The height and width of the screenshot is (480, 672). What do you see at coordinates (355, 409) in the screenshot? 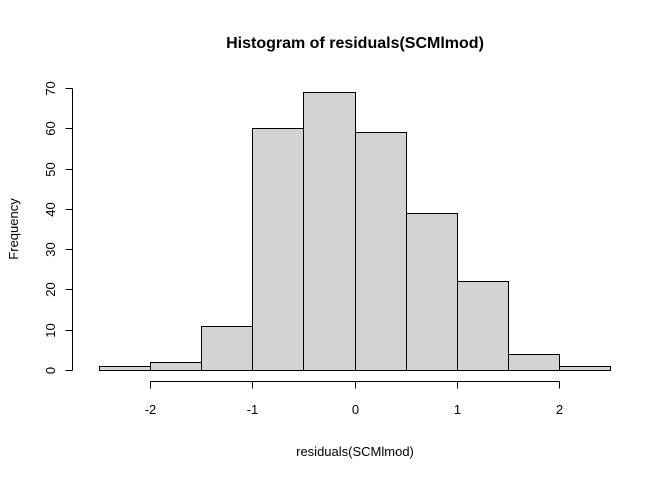
I see `x-tick-label: 0` at bounding box center [355, 409].